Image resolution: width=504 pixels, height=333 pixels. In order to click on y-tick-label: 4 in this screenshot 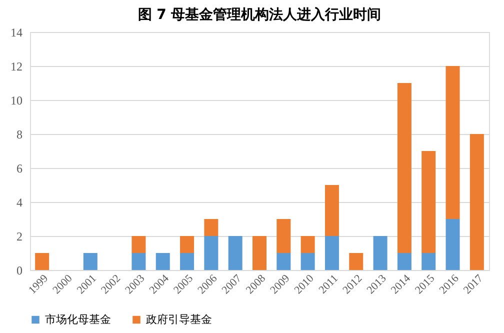, I will do `click(19, 203)`.